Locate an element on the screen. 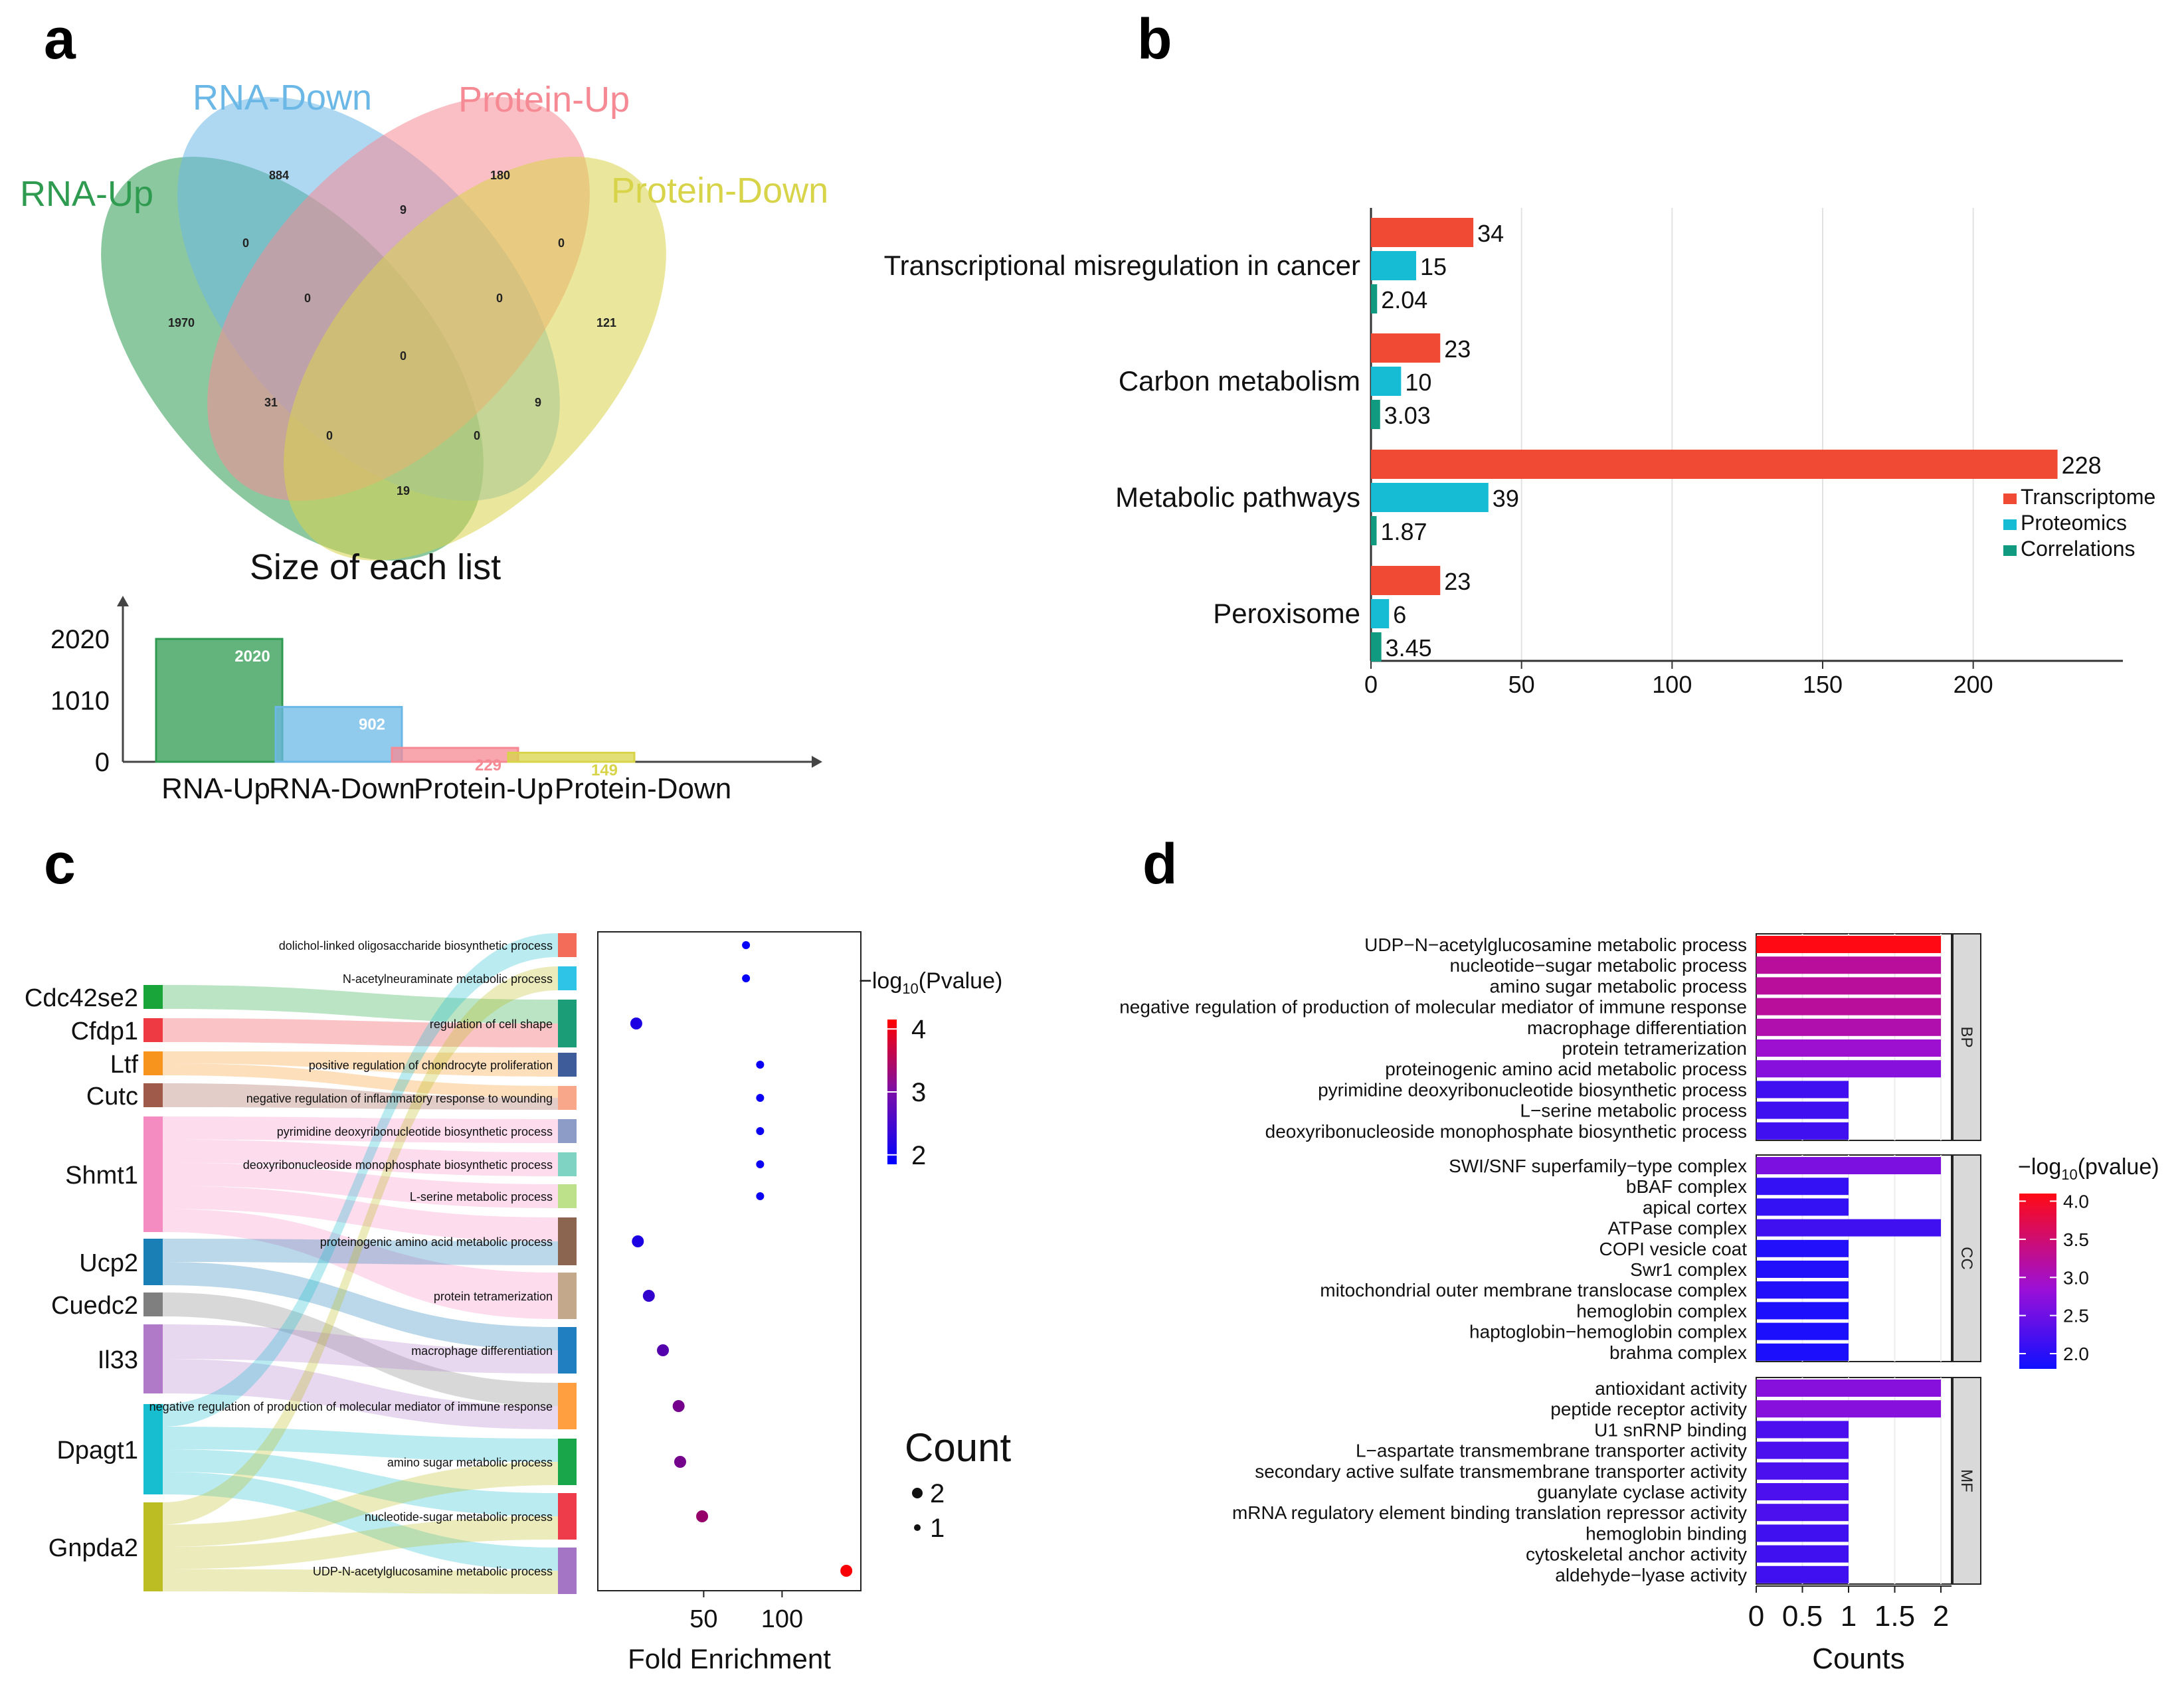 This screenshot has width=2184, height=1691. x-tick-label: 1 is located at coordinates (1849, 1617).